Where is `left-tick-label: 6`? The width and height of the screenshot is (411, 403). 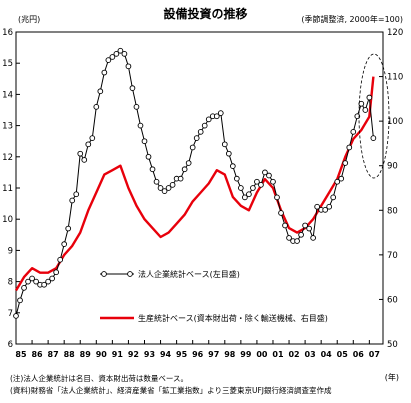 left-tick-label: 6 is located at coordinates (10, 345).